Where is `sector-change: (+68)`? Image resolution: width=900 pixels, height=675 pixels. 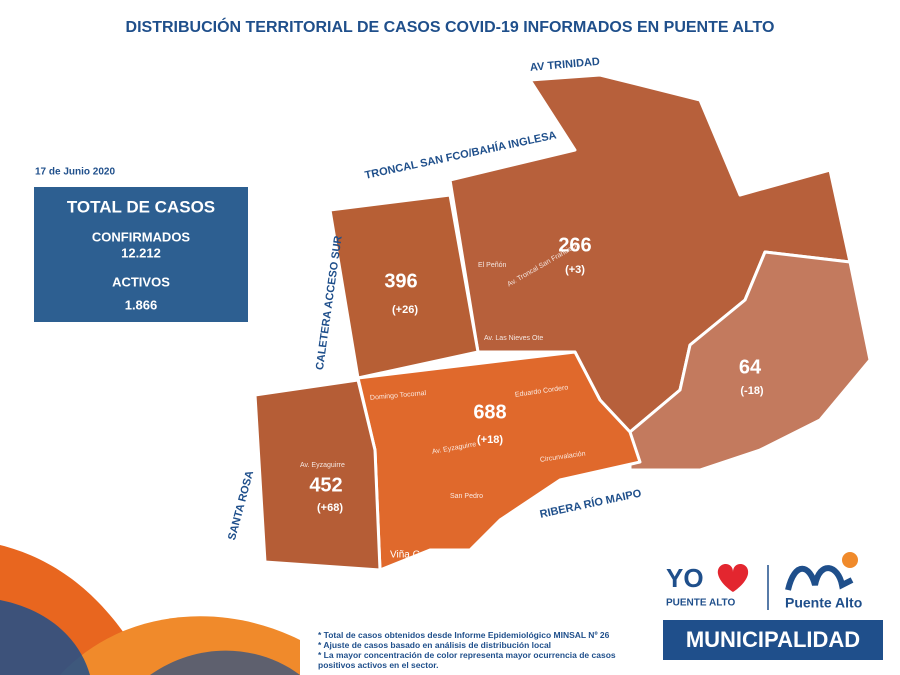
sector-change: (+68) is located at coordinates (330, 508).